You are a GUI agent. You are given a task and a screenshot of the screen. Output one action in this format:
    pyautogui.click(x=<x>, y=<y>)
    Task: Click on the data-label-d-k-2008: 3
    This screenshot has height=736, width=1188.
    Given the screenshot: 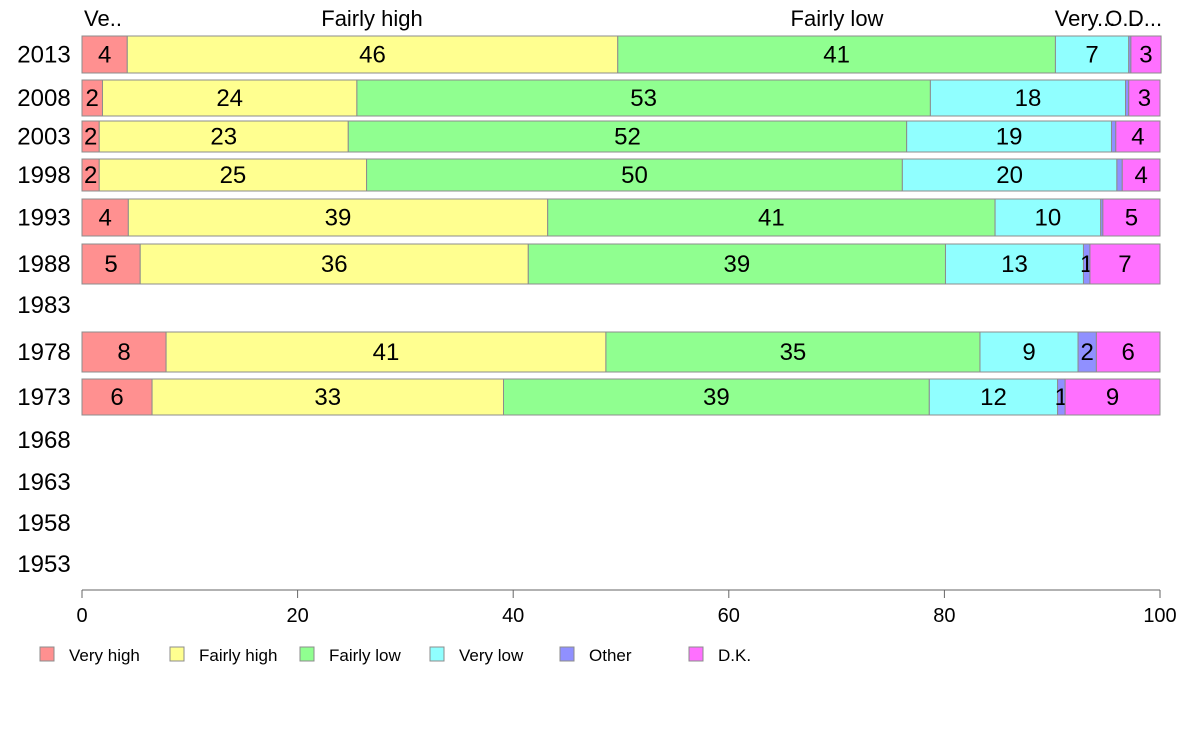 What is the action you would take?
    pyautogui.click(x=1144, y=98)
    